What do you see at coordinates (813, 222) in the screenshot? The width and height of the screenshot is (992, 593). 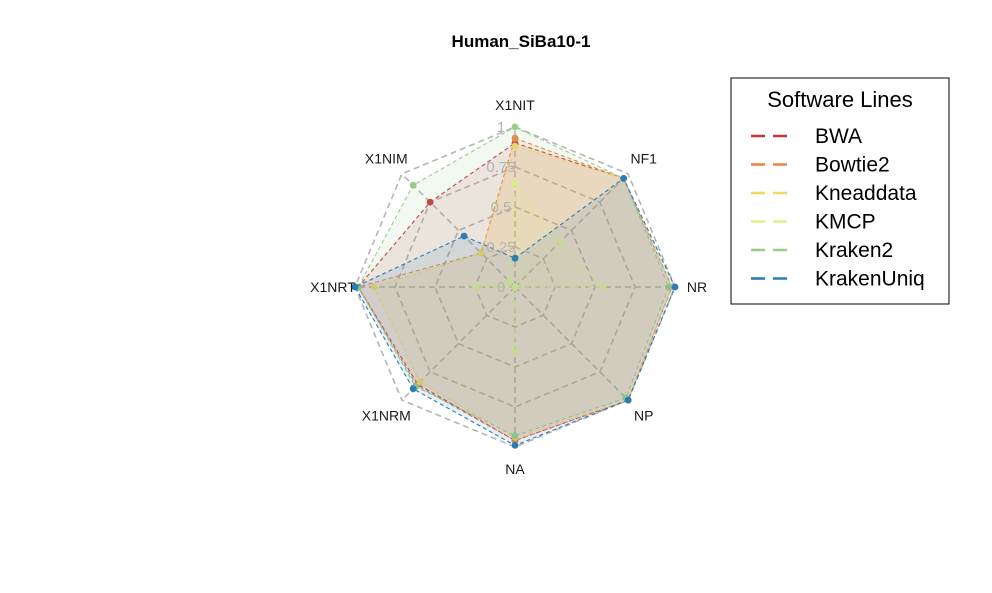 I see `legend-item: KMCP` at bounding box center [813, 222].